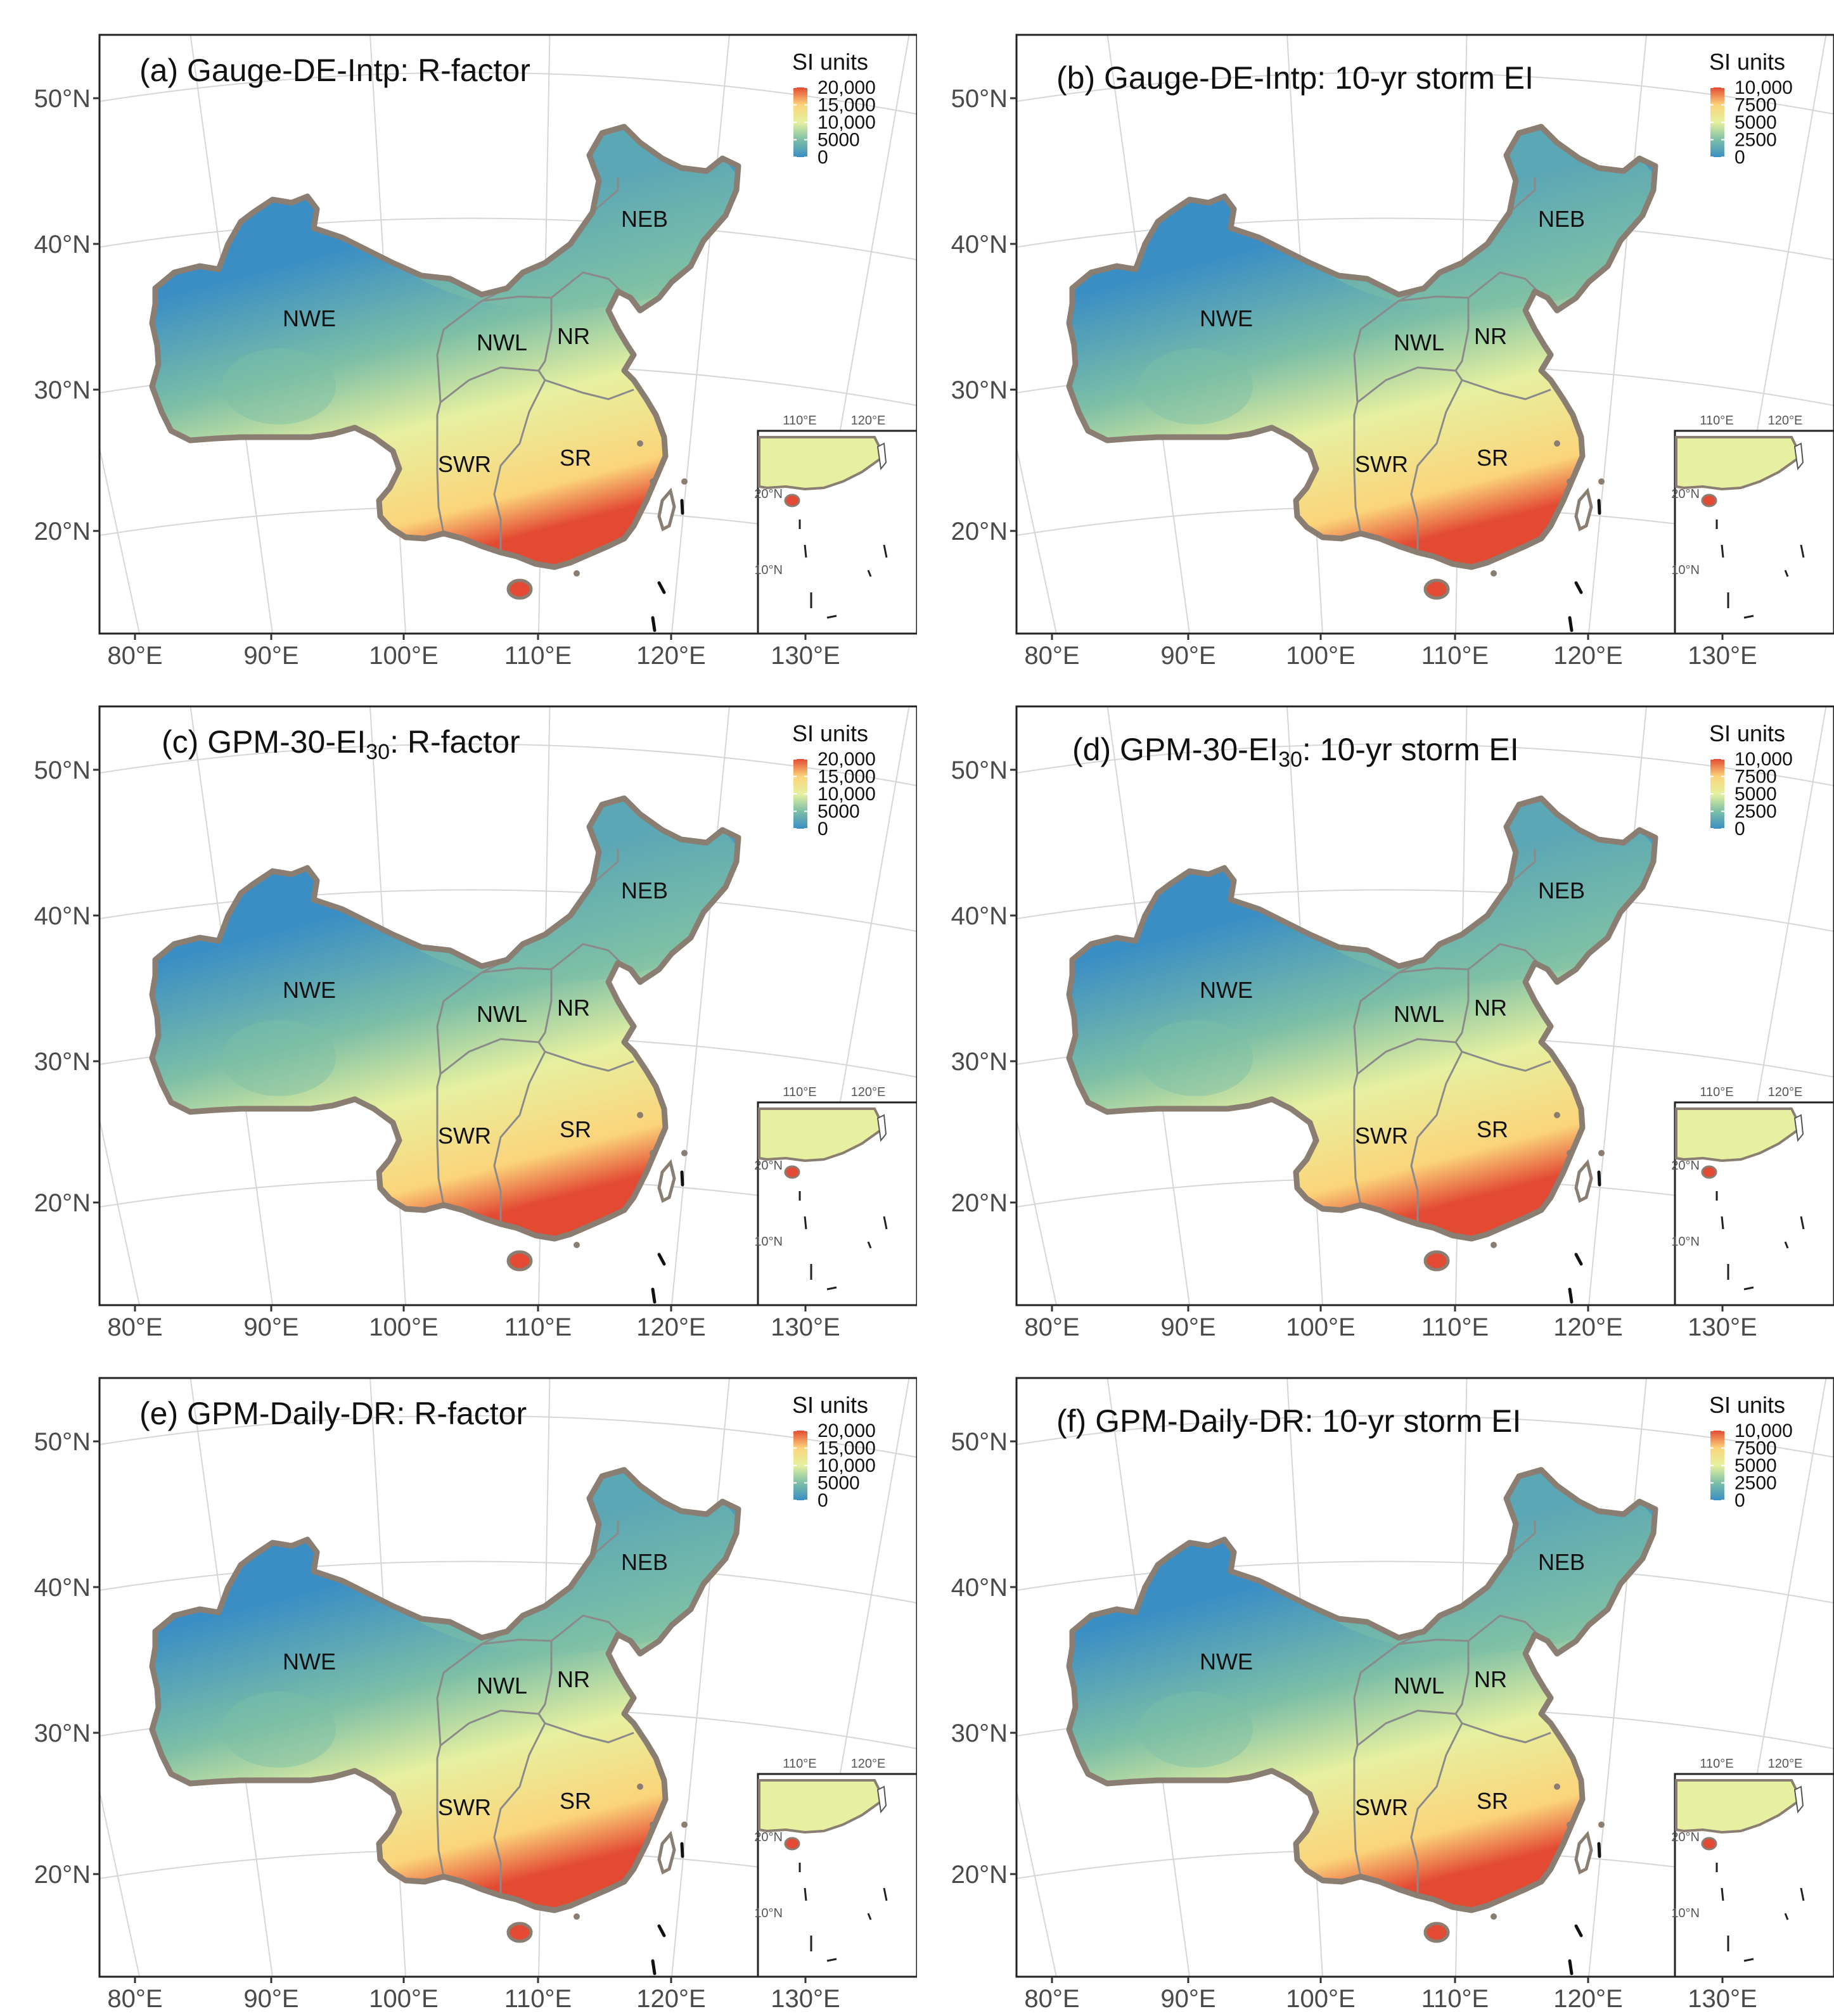 The height and width of the screenshot is (2016, 1834). Describe the element at coordinates (1289, 1421) in the screenshot. I see `panel-title: (f) GPM-Daily-DR: 10-yr storm EI` at that location.